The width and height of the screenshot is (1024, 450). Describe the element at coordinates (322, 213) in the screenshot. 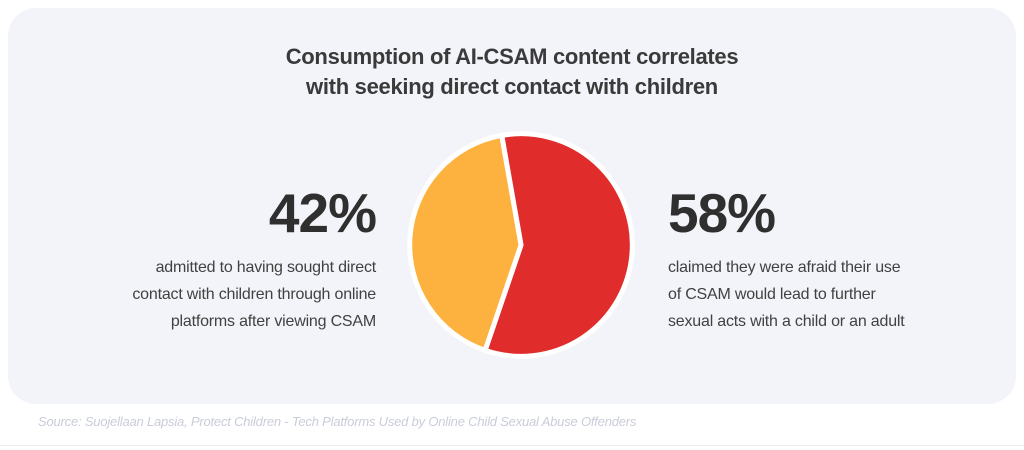

I see `stat-42-value: 42%` at that location.